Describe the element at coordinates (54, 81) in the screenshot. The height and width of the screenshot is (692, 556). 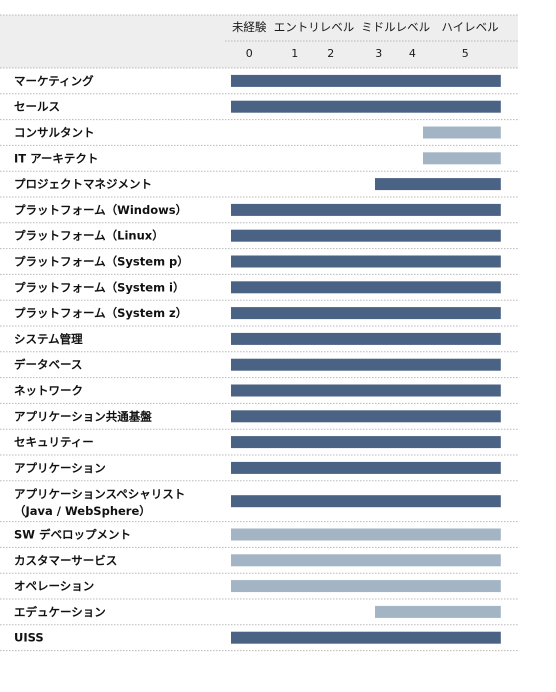
I see `row-label: マーケティング` at that location.